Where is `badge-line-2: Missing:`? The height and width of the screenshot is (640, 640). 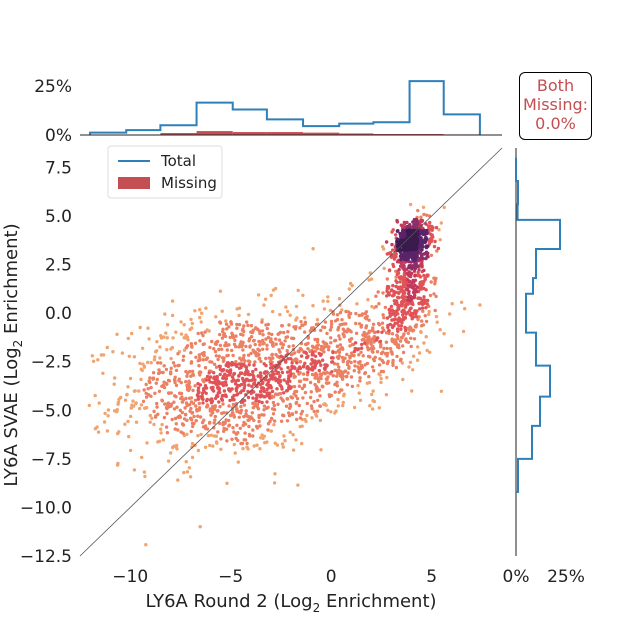
badge-line-2: Missing: is located at coordinates (555, 104).